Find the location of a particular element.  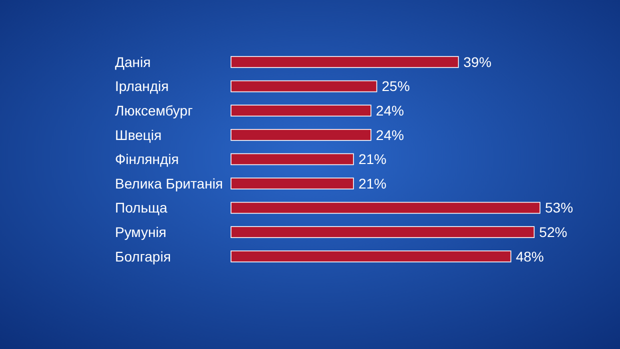

y-tick-label: Велика Британія is located at coordinates (169, 183).